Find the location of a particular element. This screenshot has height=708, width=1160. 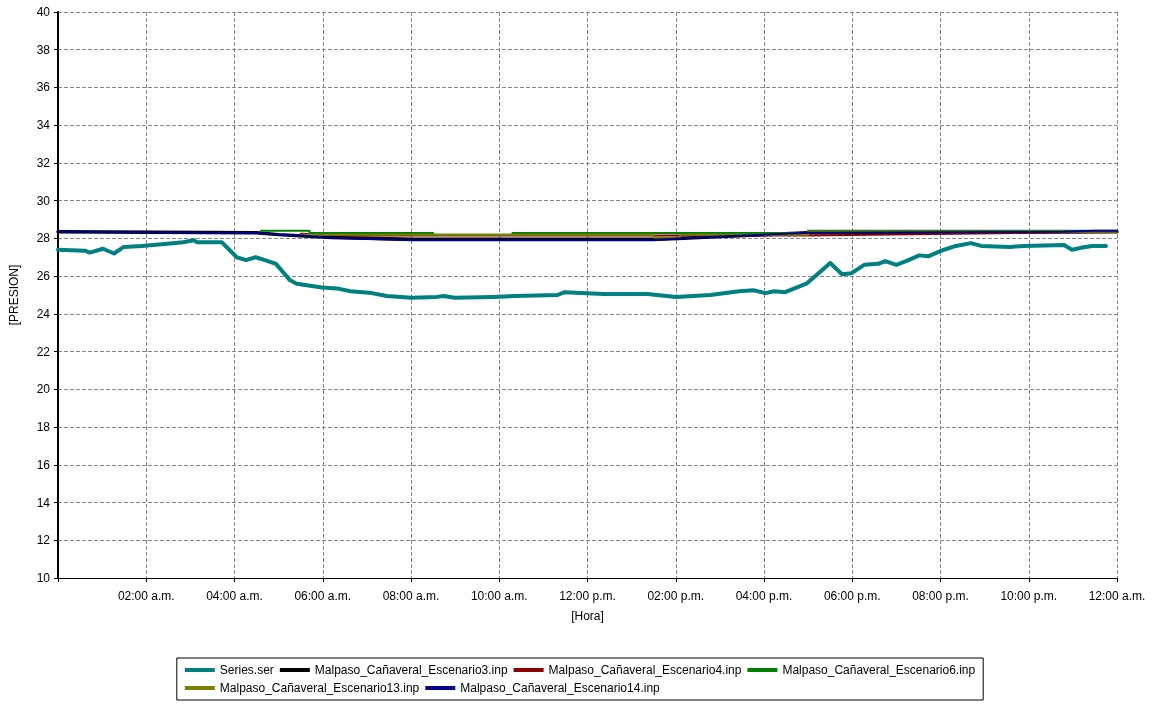

x-tick-label: 08:00 p.m. is located at coordinates (940, 596).